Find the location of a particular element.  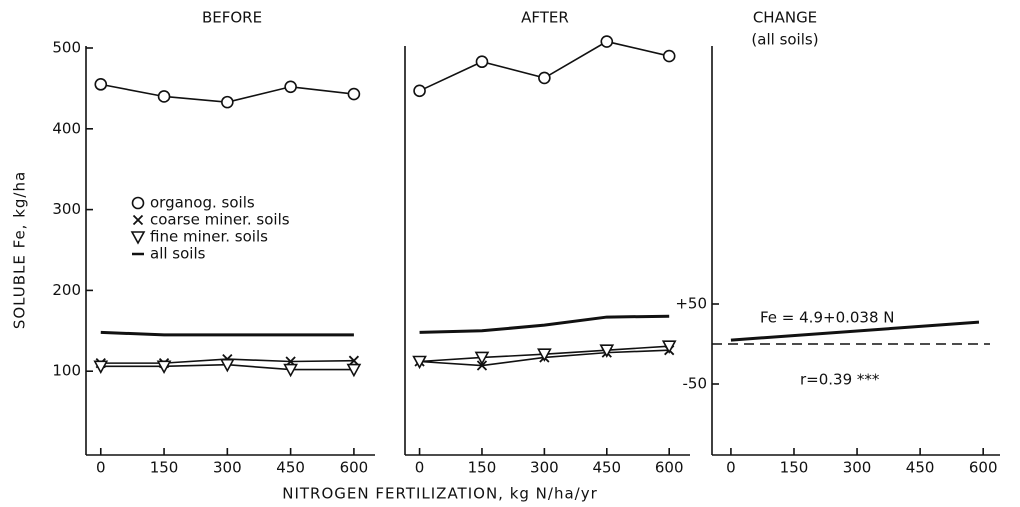

legend-label: all soils is located at coordinates (178, 254).